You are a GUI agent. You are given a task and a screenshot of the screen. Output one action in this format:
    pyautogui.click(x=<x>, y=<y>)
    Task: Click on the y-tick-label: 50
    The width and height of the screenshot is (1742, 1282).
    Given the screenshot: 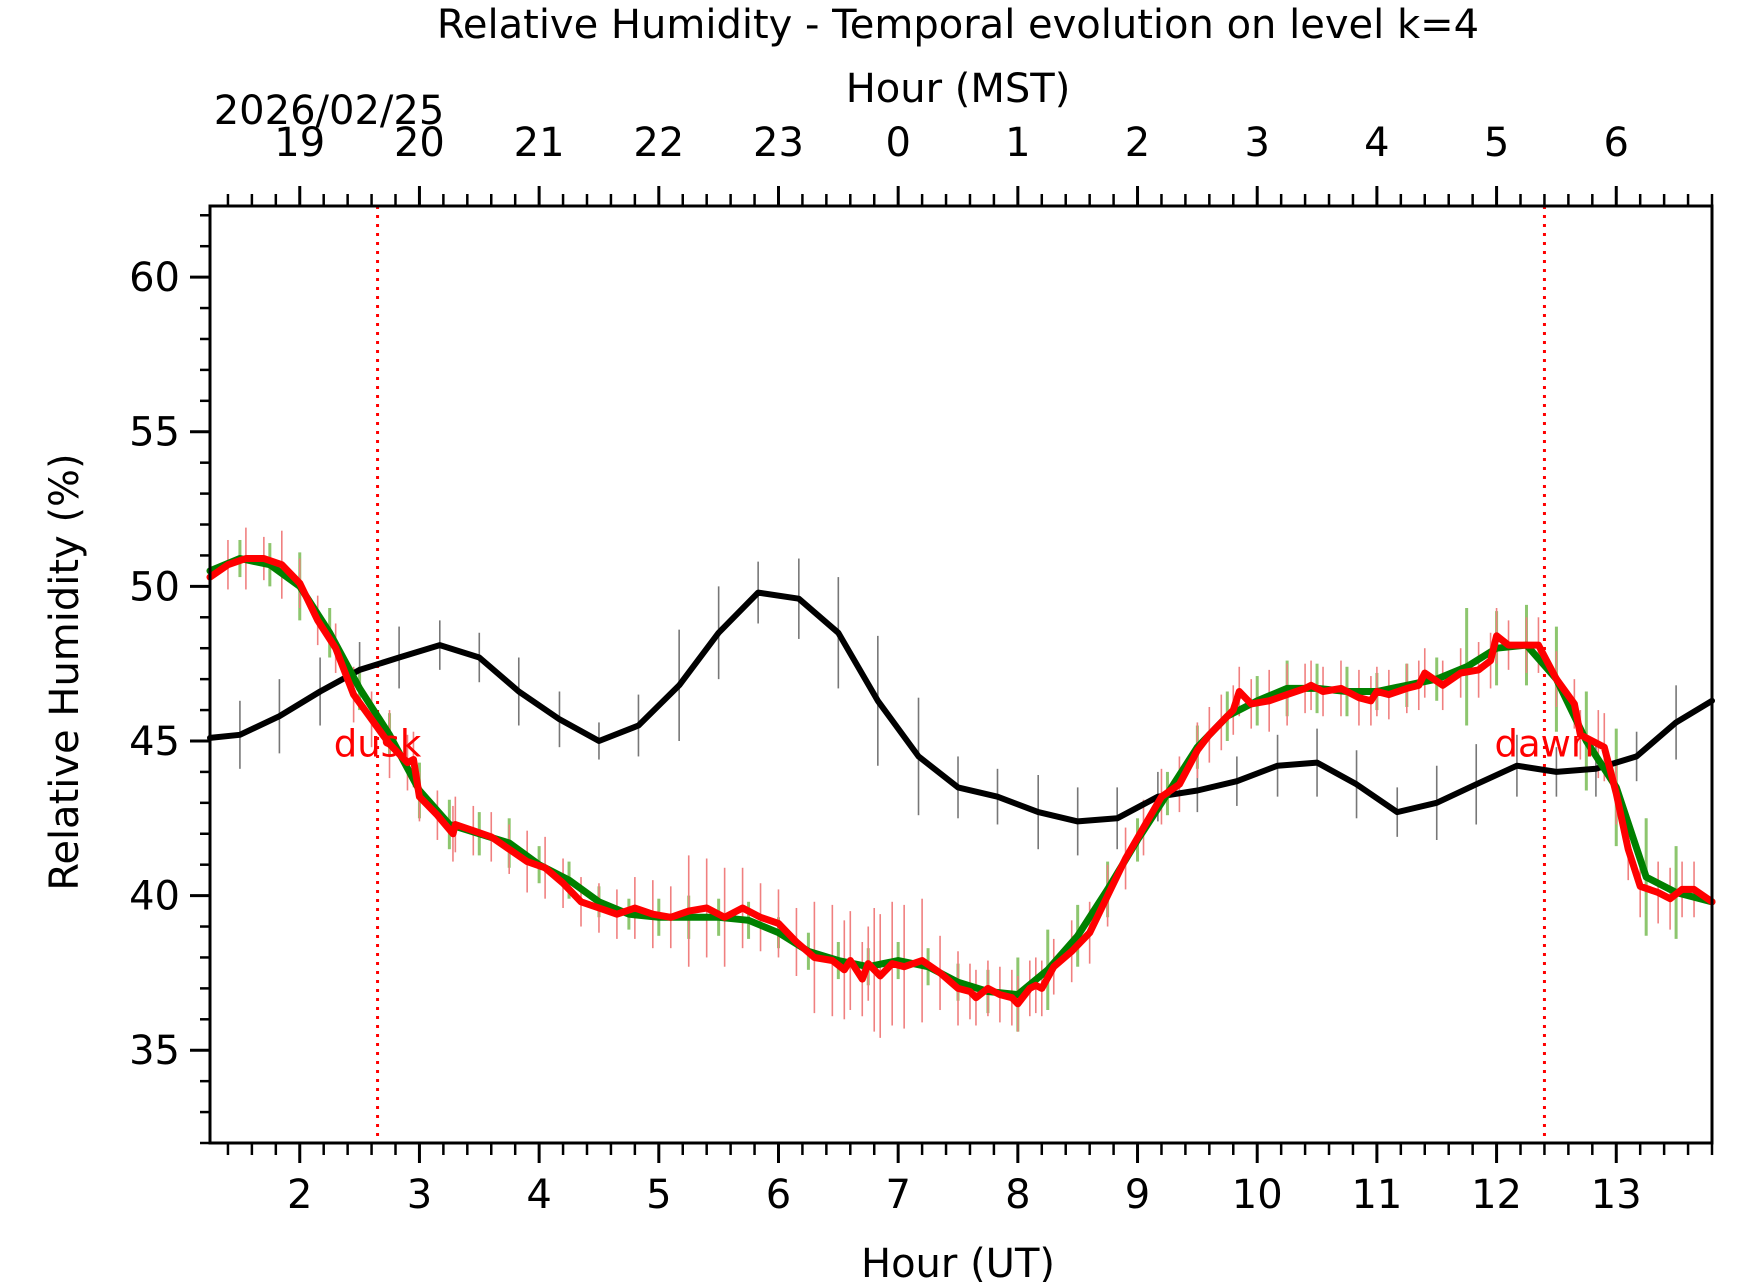 What is the action you would take?
    pyautogui.click(x=154, y=587)
    